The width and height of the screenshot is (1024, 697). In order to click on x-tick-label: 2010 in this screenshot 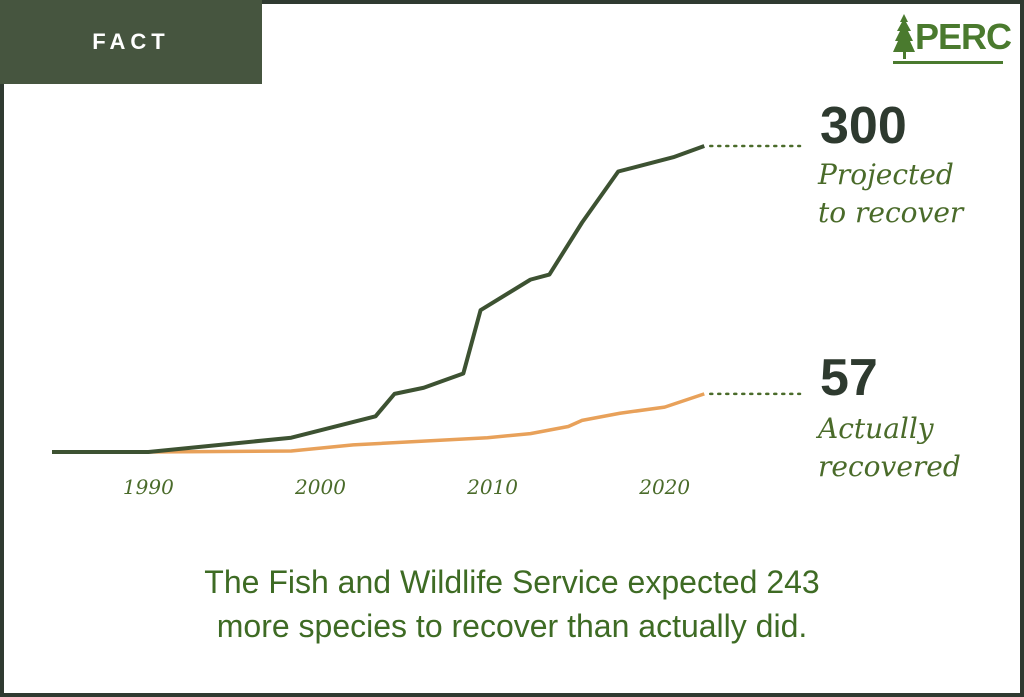, I will do `click(492, 487)`.